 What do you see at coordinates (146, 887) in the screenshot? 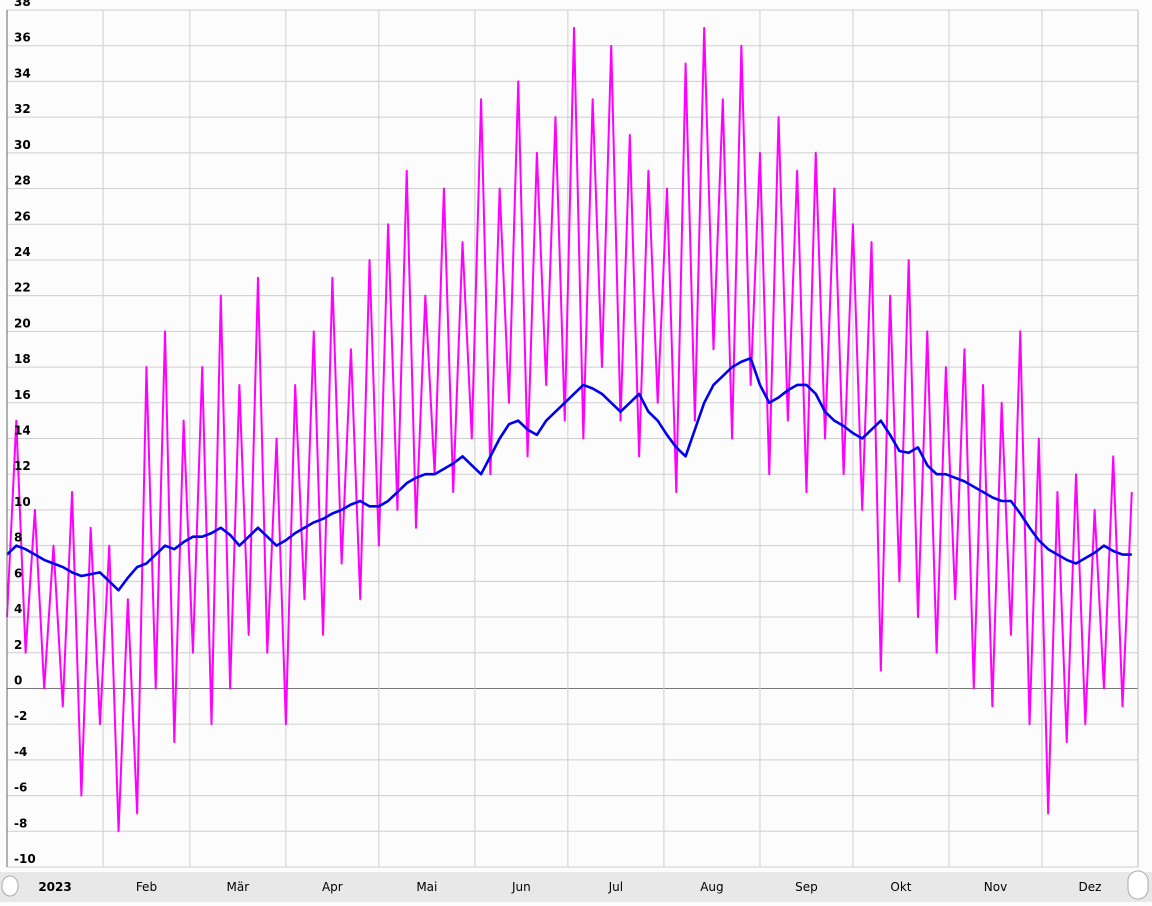
I see `x-tick-label: Feb` at bounding box center [146, 887].